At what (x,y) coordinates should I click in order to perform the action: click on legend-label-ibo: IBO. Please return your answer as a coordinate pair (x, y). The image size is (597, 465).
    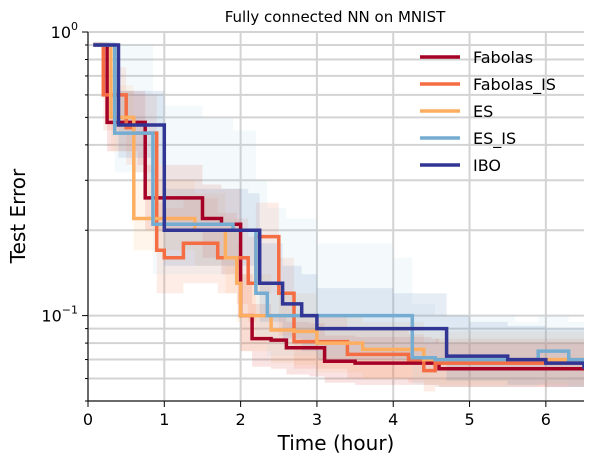
    Looking at the image, I should click on (487, 165).